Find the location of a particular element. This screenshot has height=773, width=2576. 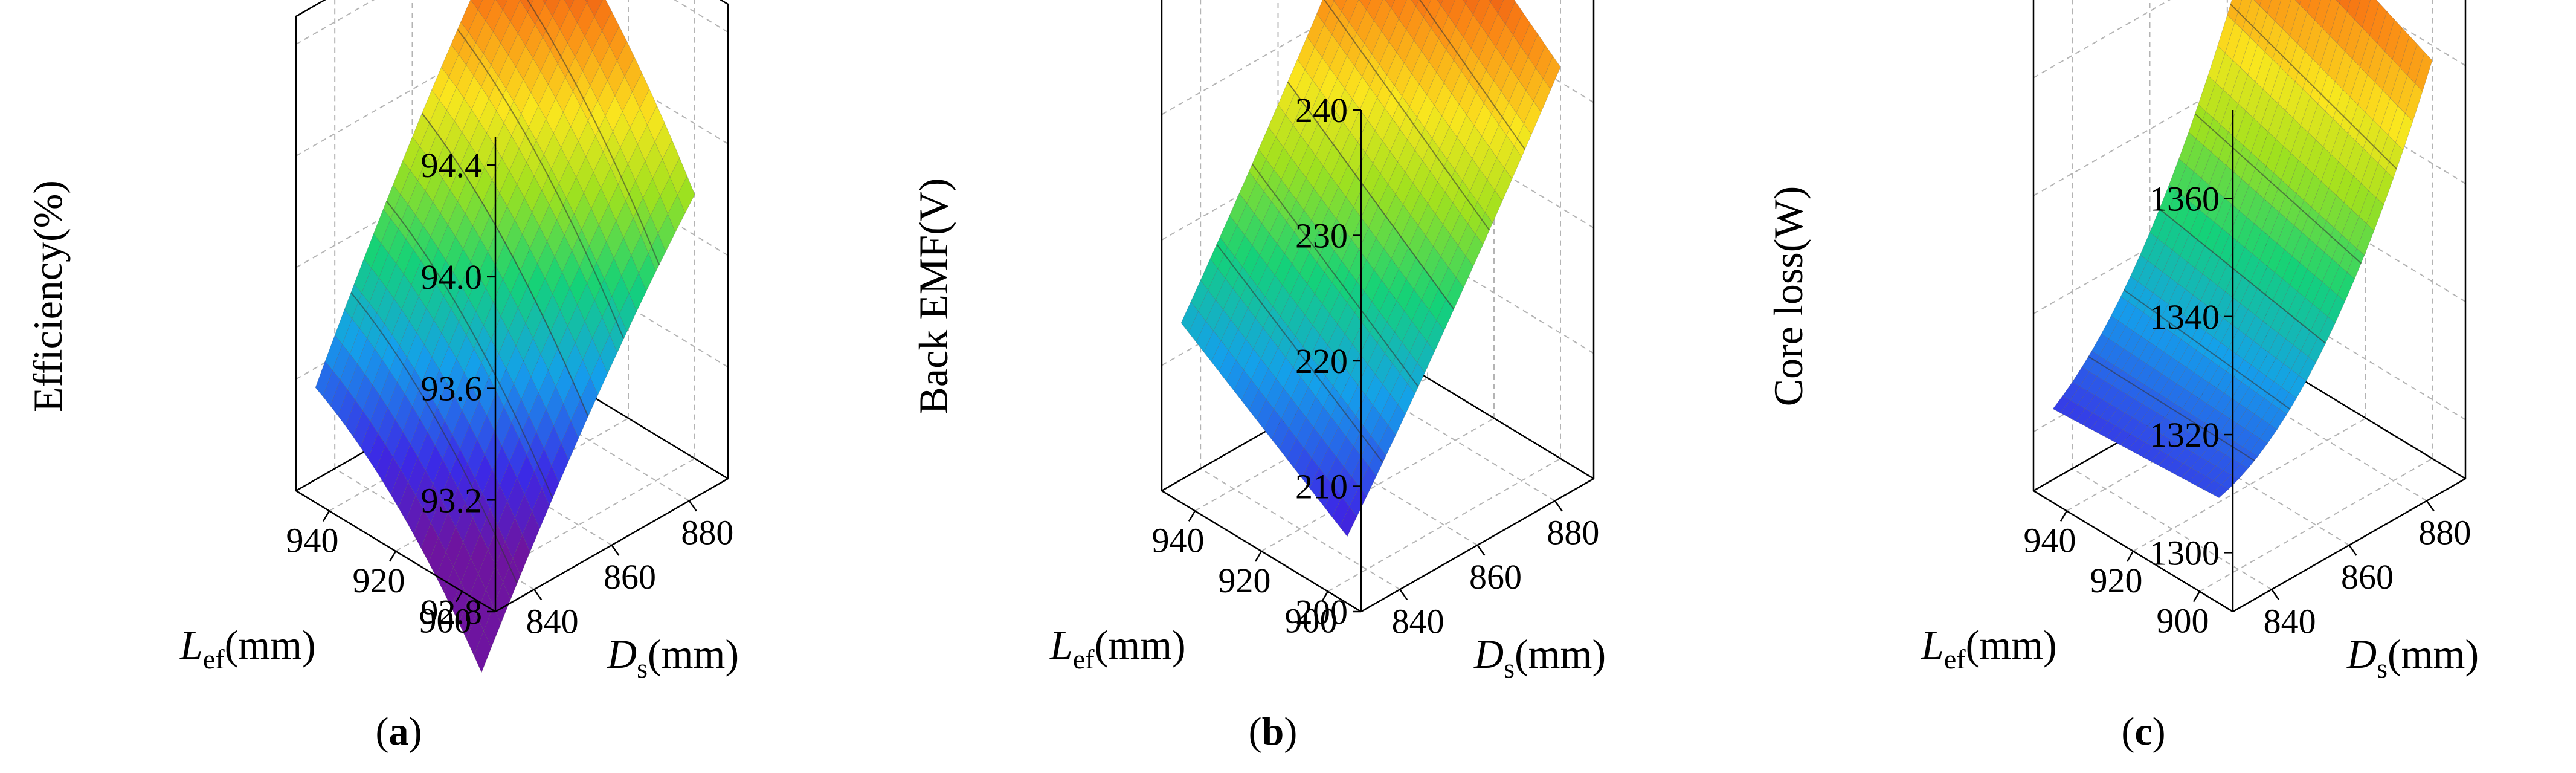

z-tick-label: 1340 is located at coordinates (2184, 317).